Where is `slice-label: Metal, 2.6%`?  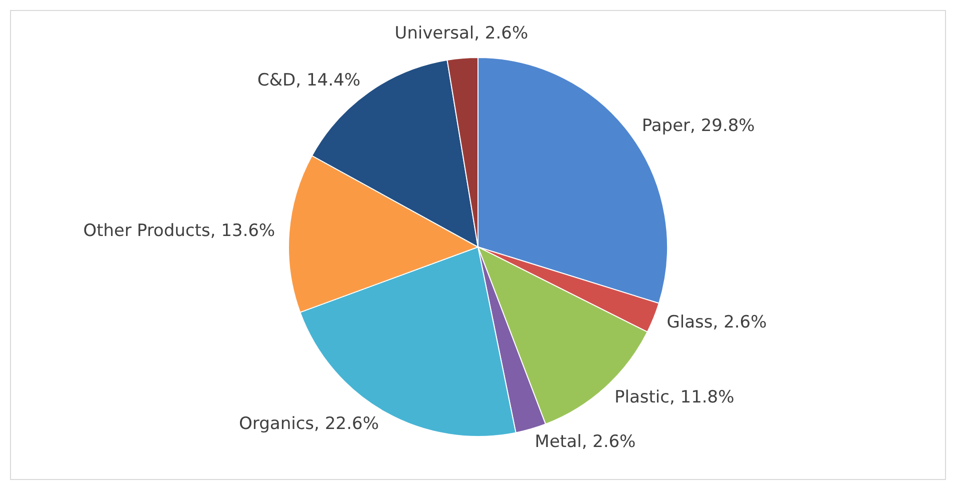 slice-label: Metal, 2.6% is located at coordinates (585, 442).